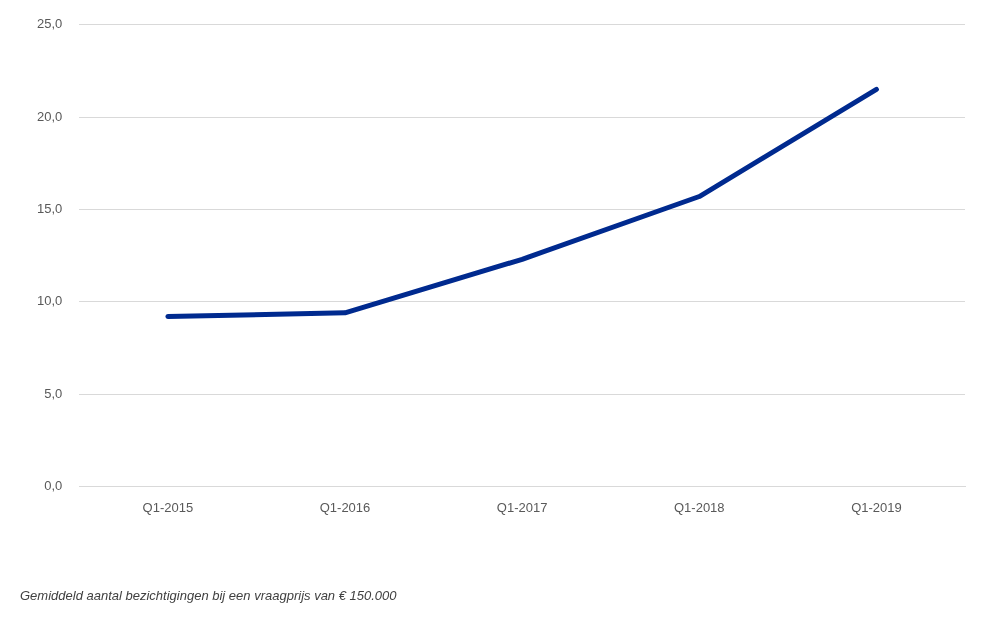  Describe the element at coordinates (53, 485) in the screenshot. I see `y-tick-label: 0,0` at that location.